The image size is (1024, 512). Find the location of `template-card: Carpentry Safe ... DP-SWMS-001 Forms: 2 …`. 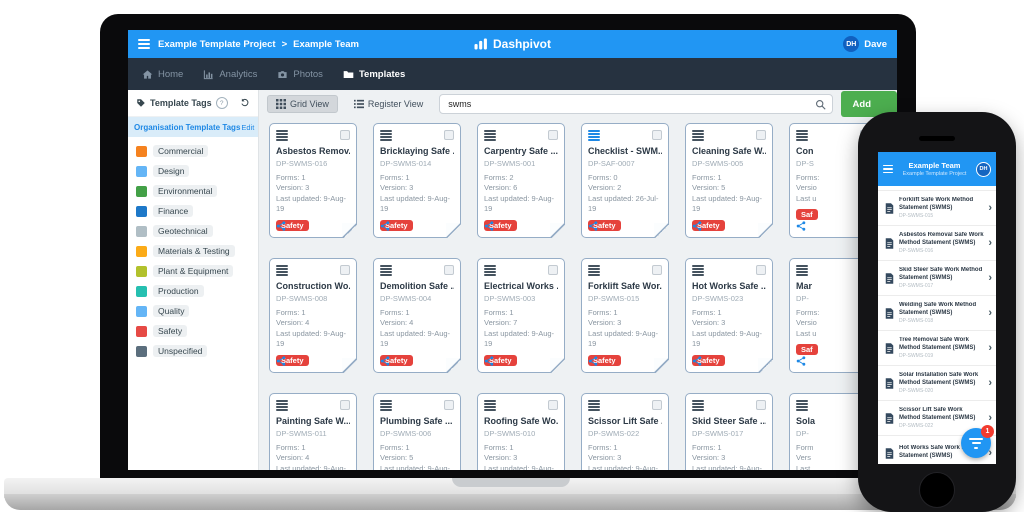

template-card: Carpentry Safe ... DP-SWMS-001 Forms: 2 … is located at coordinates (521, 180).